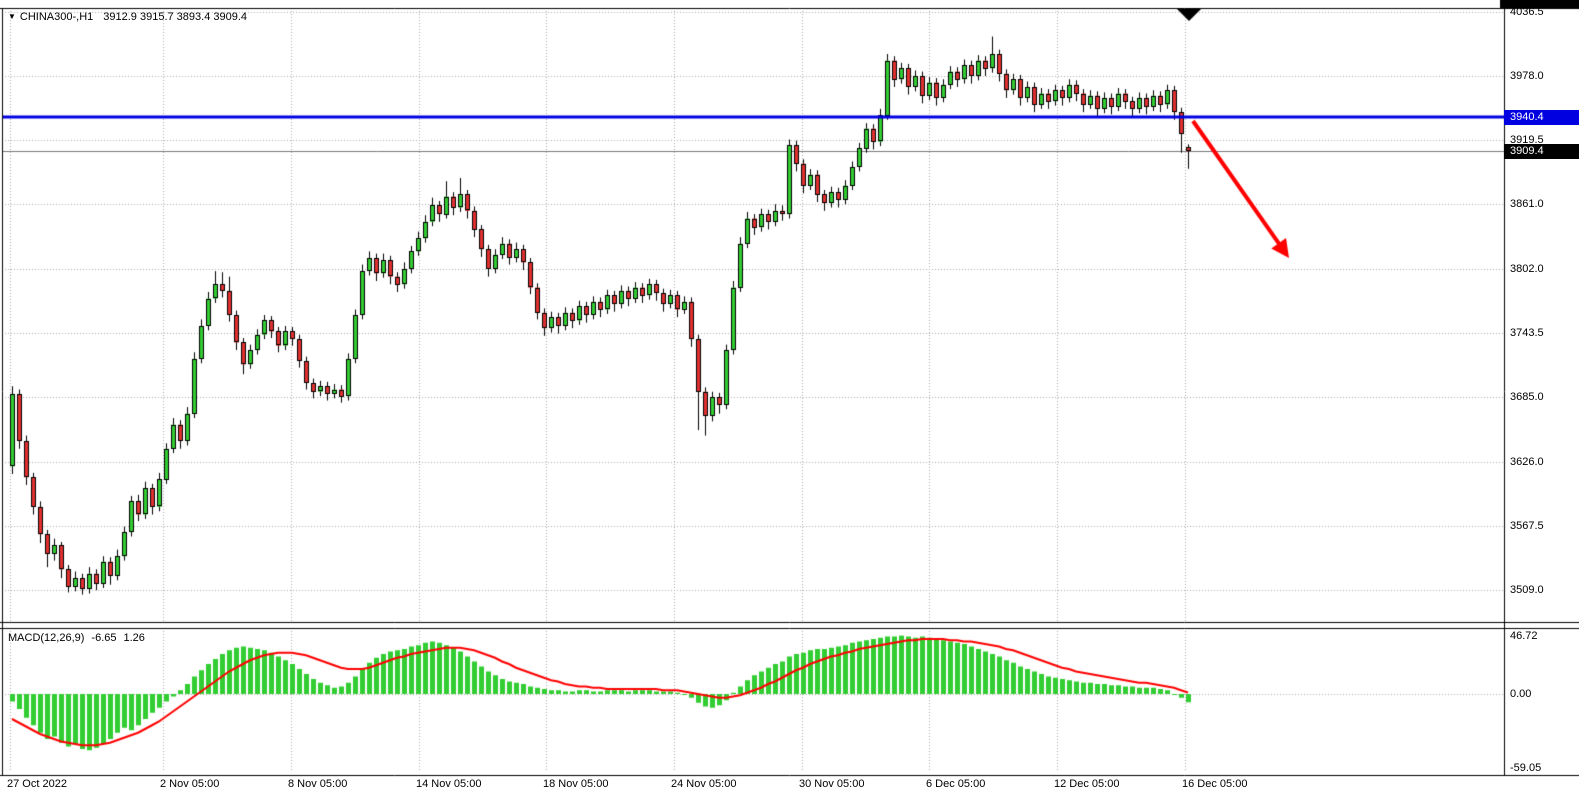 This screenshot has height=803, width=1579. What do you see at coordinates (190, 784) in the screenshot?
I see `time-axis-label: 2 Nov 05:00` at bounding box center [190, 784].